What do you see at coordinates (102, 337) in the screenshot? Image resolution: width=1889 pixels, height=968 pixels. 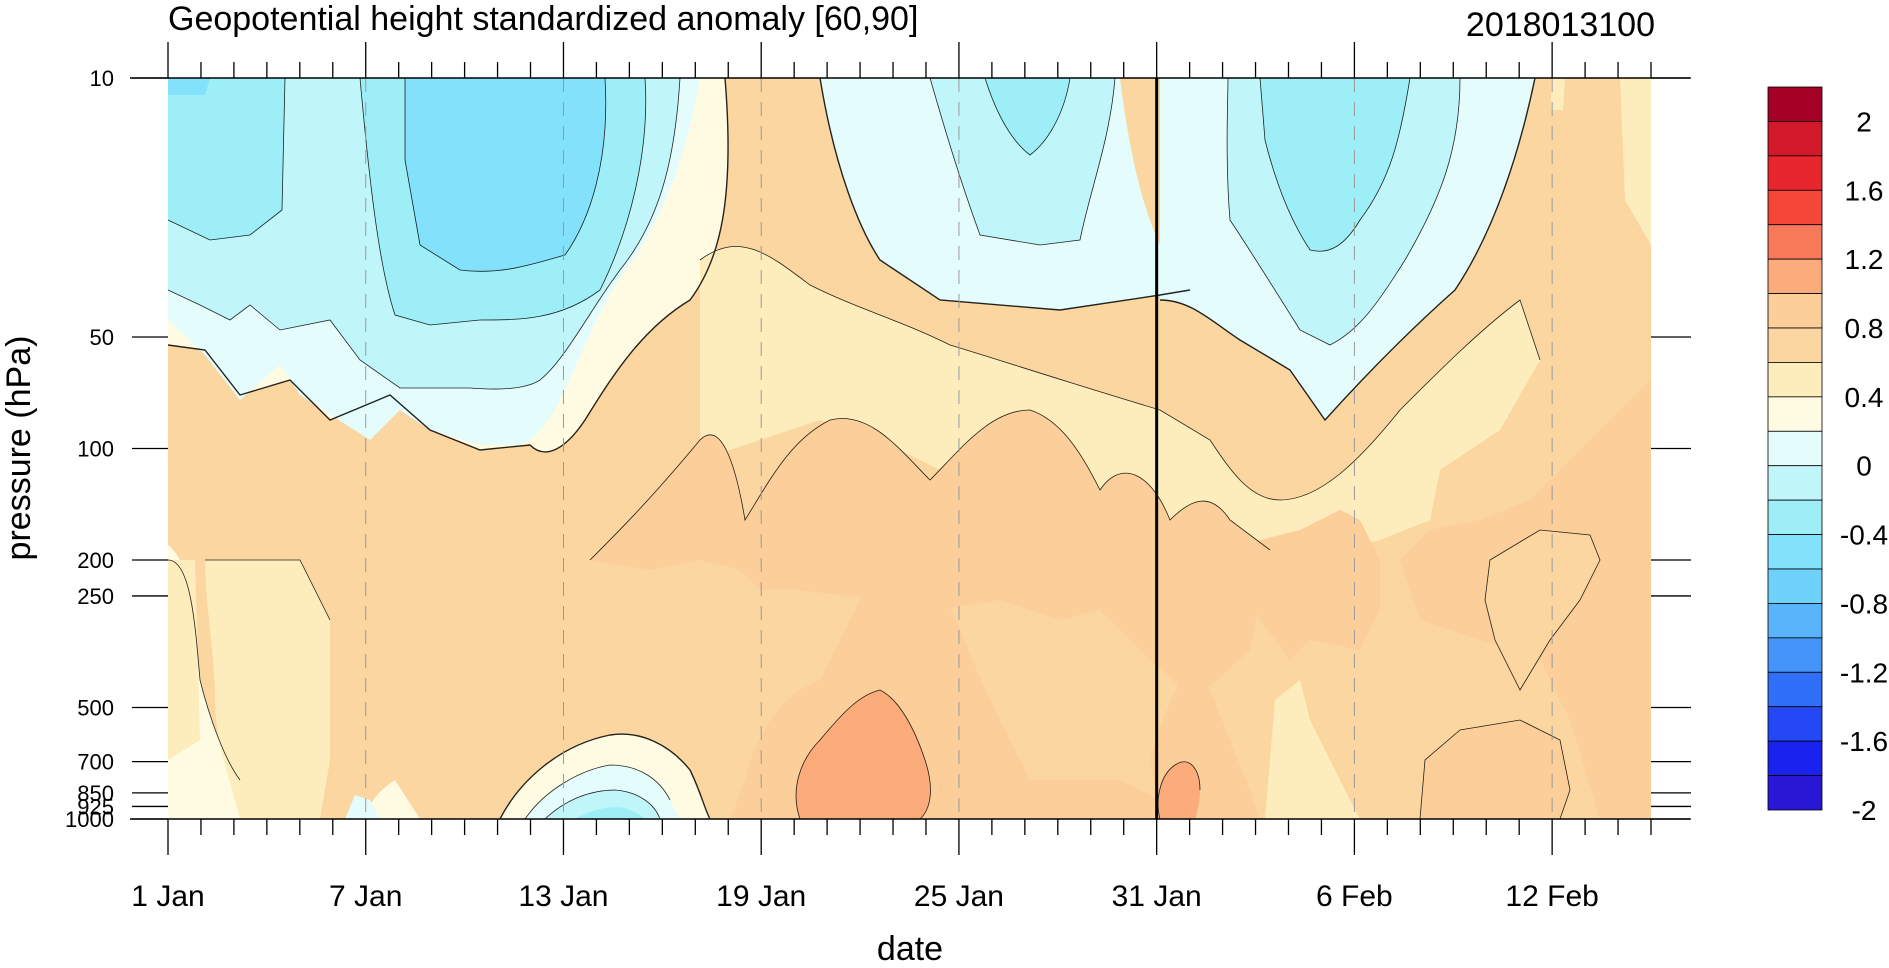 I see `y-tick-label: 50` at bounding box center [102, 337].